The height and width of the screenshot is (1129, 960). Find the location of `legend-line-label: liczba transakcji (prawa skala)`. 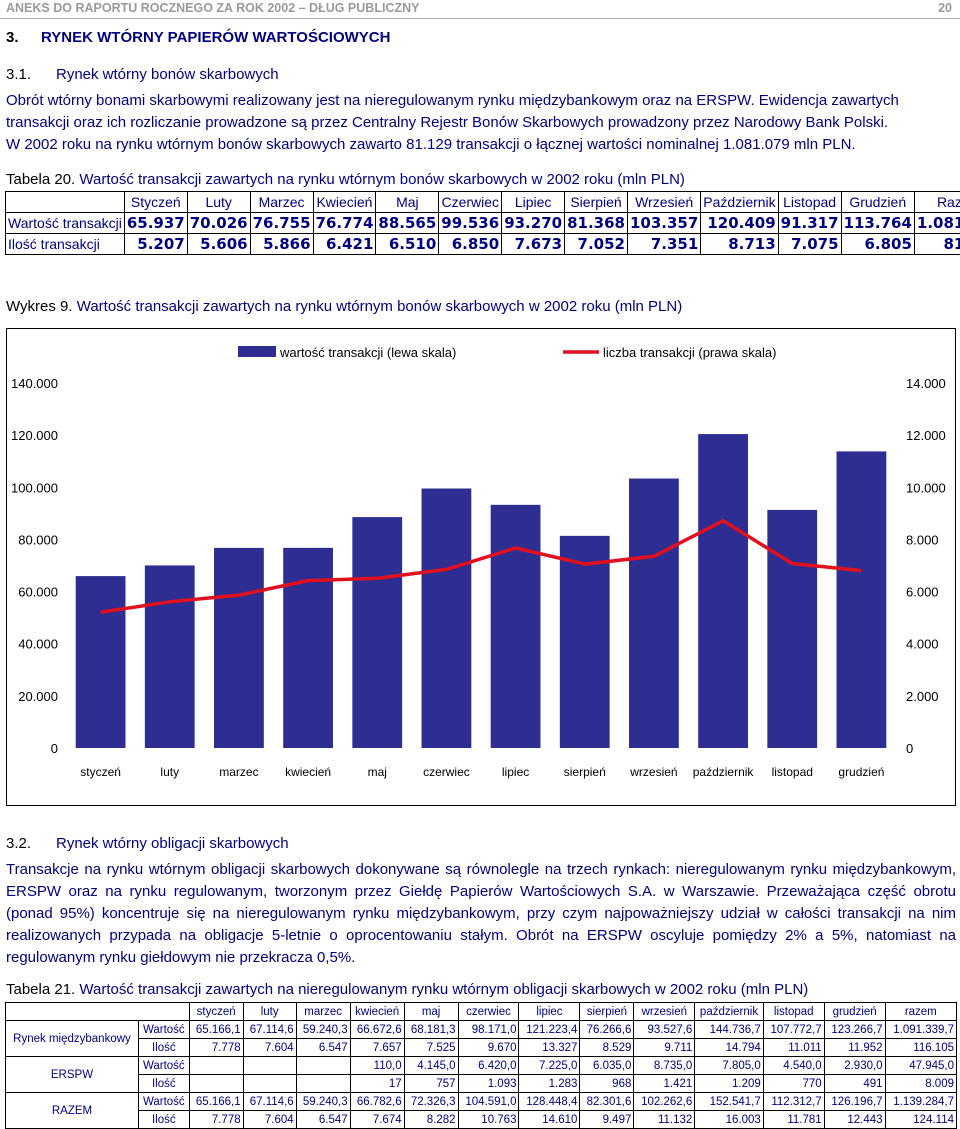

legend-line-label: liczba transakcji (prawa skala) is located at coordinates (689, 352).